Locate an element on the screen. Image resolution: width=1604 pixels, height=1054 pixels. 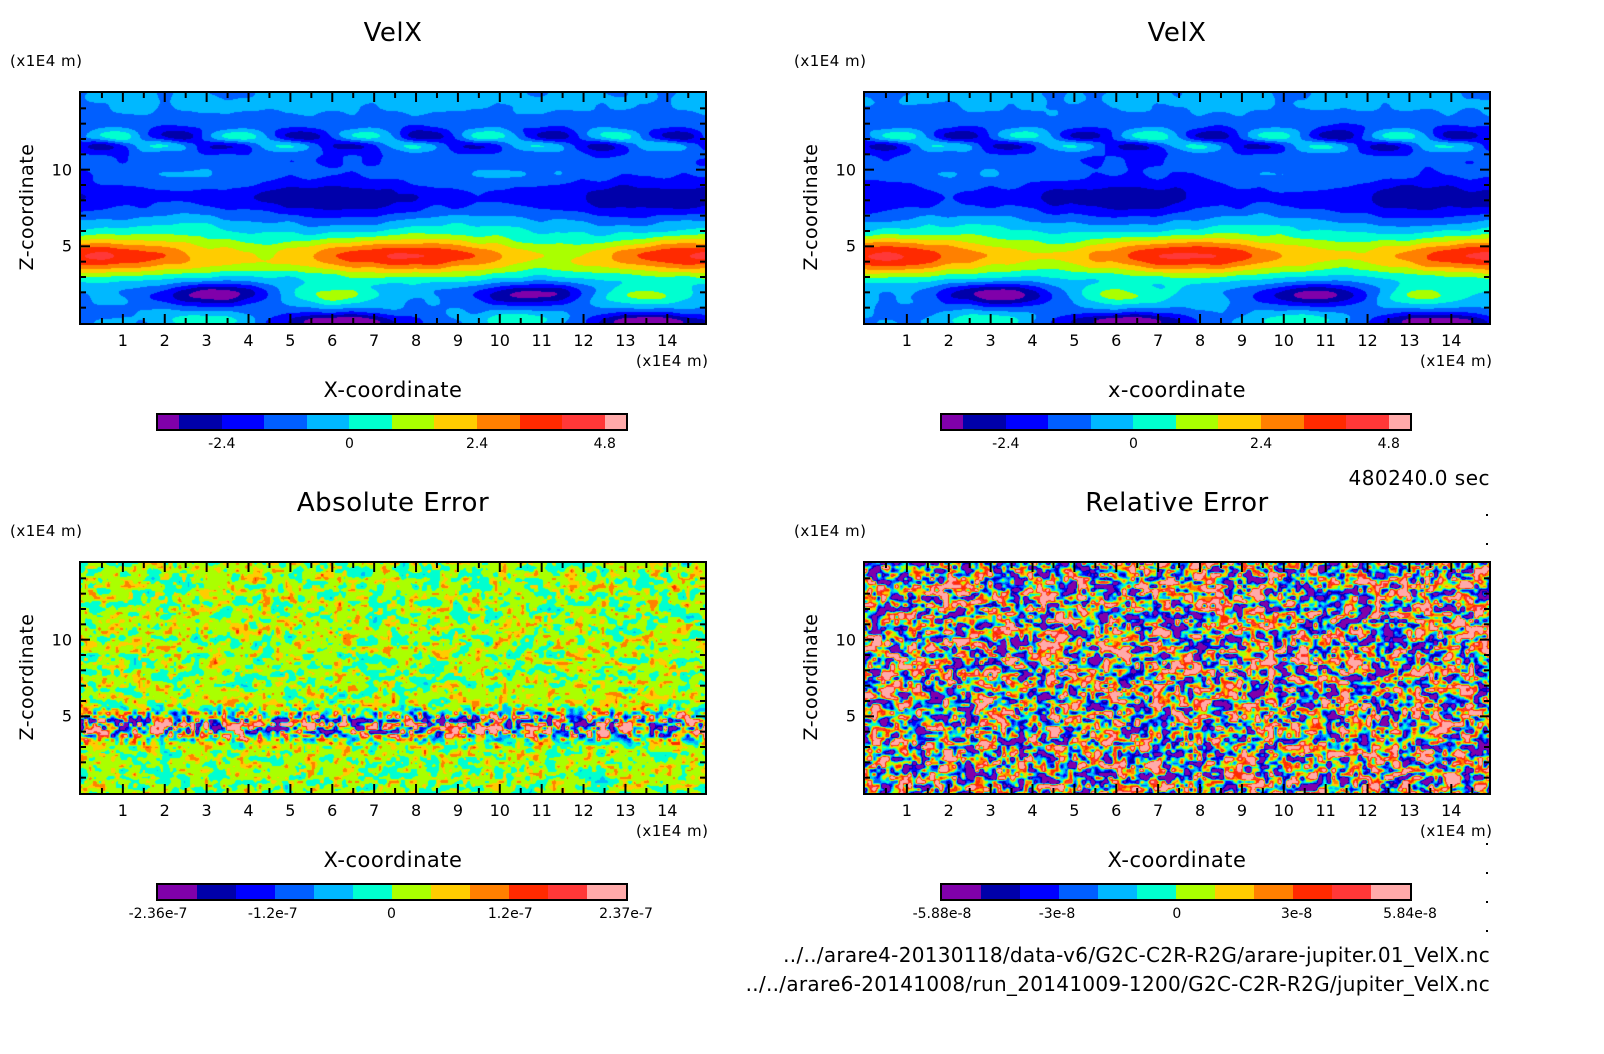
tick-marks is located at coordinates (1177, 208).